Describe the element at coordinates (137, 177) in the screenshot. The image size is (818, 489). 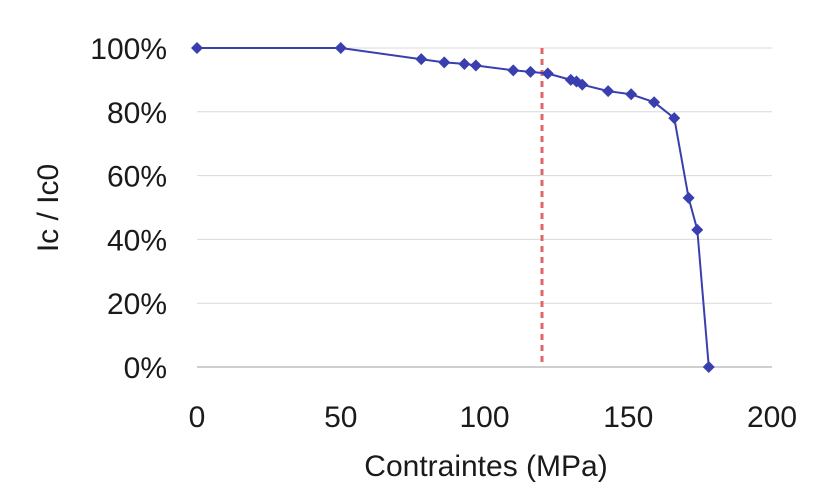
I see `y-tick-label: 60%` at that location.